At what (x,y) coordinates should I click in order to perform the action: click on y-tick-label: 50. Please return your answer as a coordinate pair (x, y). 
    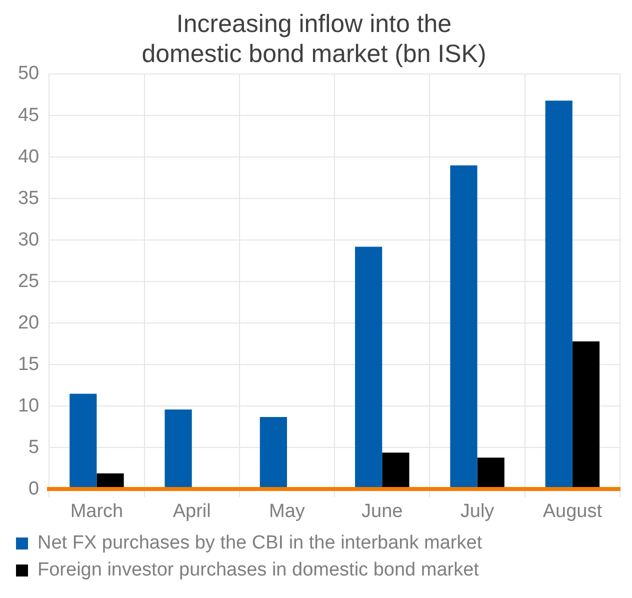
    Looking at the image, I should click on (29, 73).